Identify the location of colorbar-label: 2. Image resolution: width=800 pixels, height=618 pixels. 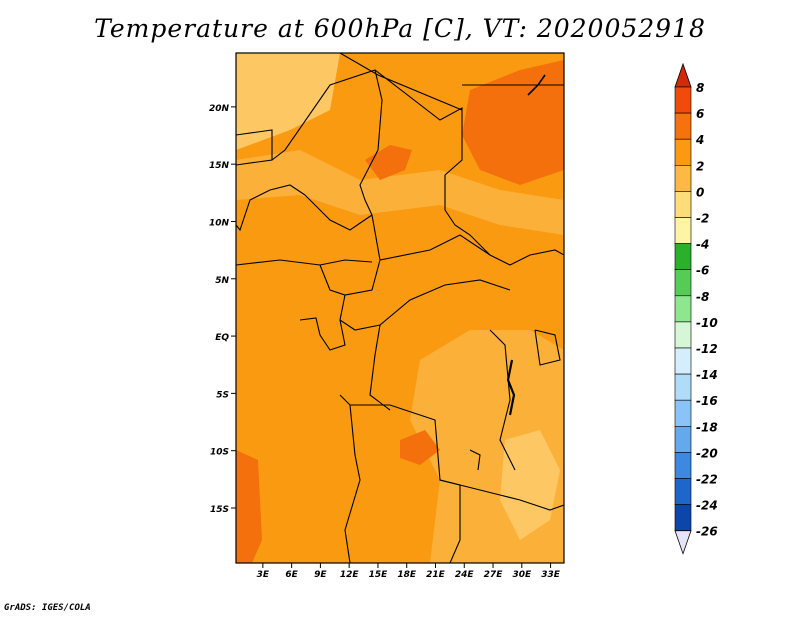
(700, 166).